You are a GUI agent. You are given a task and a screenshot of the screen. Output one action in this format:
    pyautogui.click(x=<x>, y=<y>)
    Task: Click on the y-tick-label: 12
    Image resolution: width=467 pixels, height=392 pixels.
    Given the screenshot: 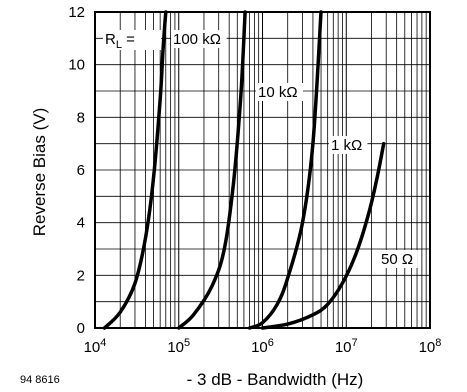 What is the action you would take?
    pyautogui.click(x=76, y=12)
    